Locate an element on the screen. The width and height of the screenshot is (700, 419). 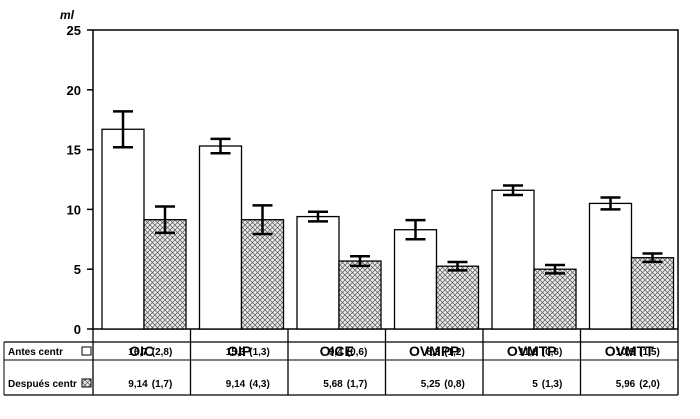
x-category-label: OIP is located at coordinates (239, 351).